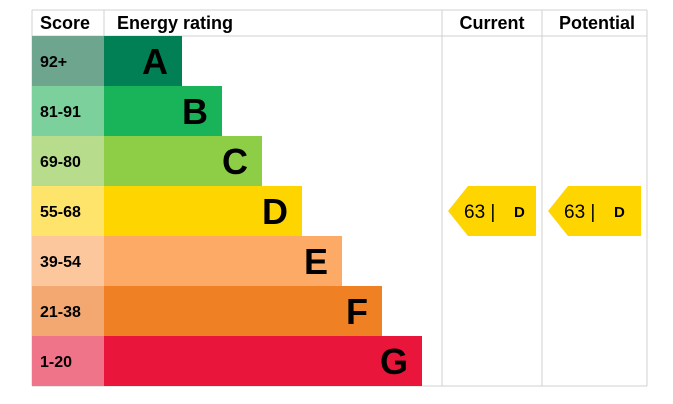 The height and width of the screenshot is (404, 673). I want to click on potential-indicator, so click(594, 211).